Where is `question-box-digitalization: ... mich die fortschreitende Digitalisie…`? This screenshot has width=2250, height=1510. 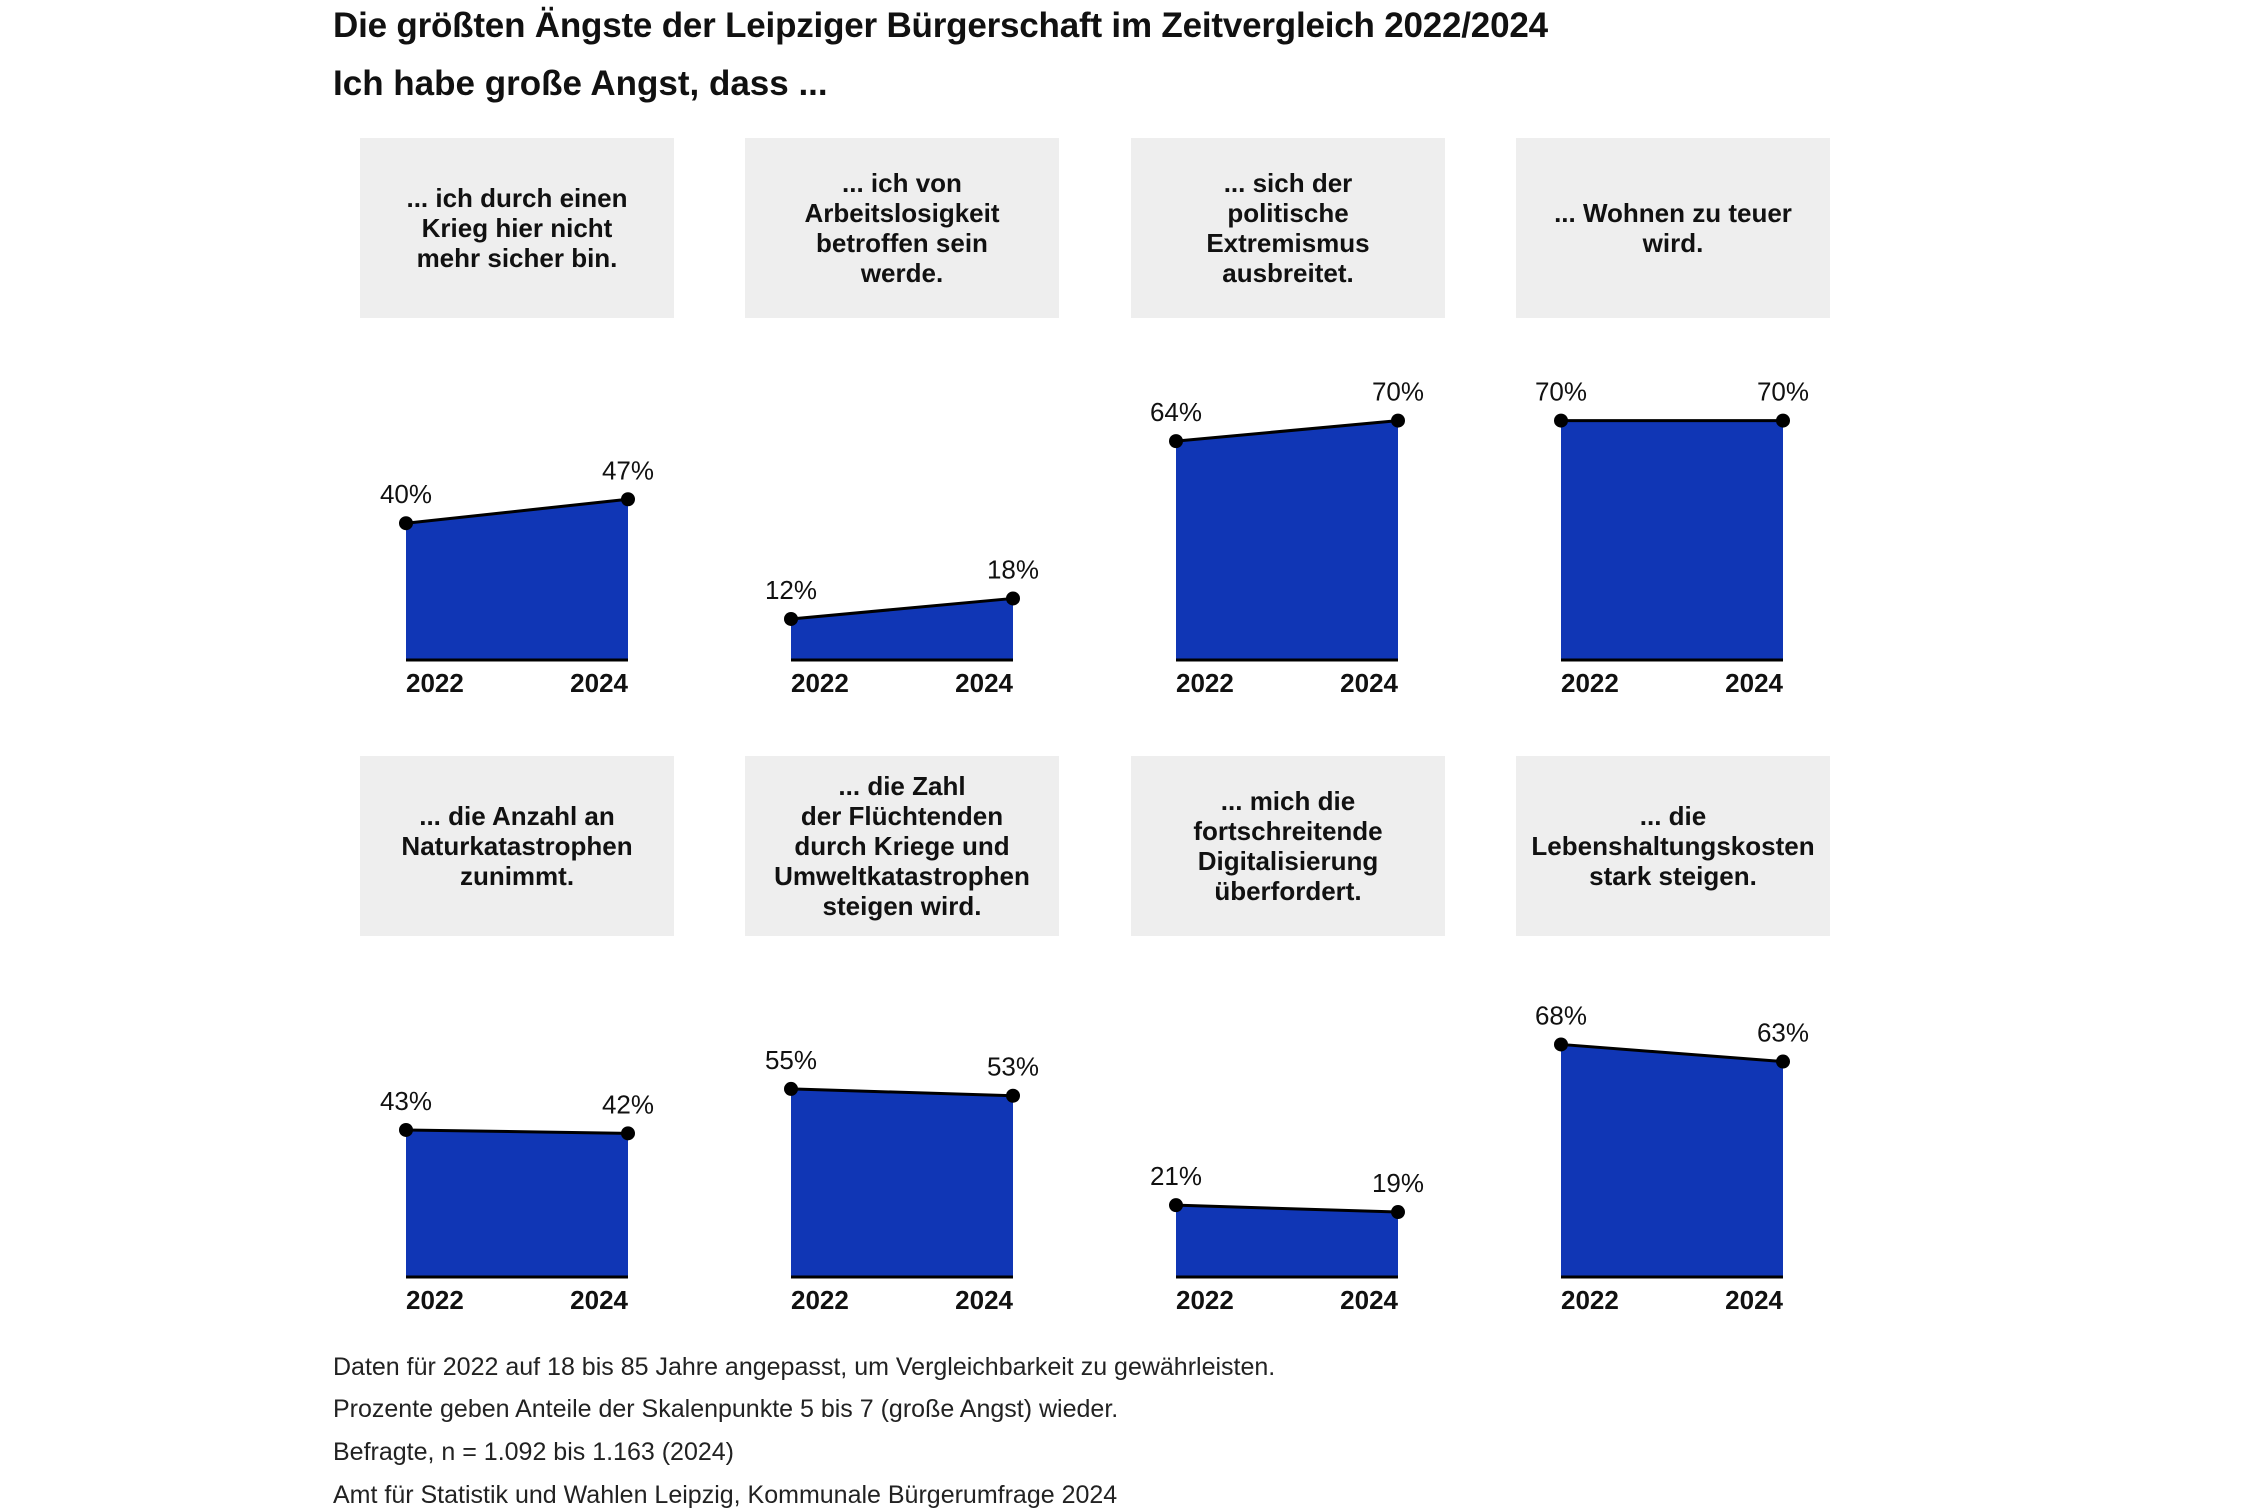 question-box-digitalization: ... mich die fortschreitende Digitalisie… is located at coordinates (1288, 846).